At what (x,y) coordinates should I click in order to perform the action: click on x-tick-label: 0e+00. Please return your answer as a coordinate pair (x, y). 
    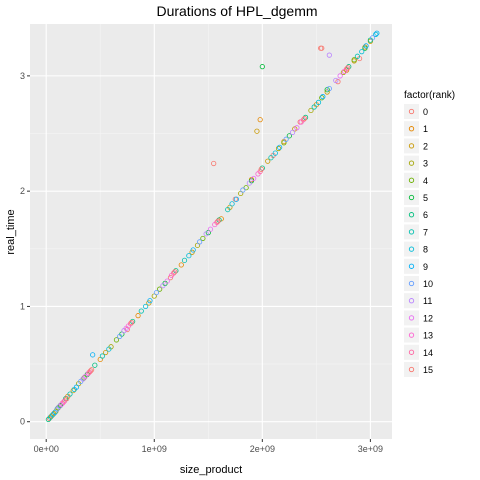
    Looking at the image, I should click on (46, 449).